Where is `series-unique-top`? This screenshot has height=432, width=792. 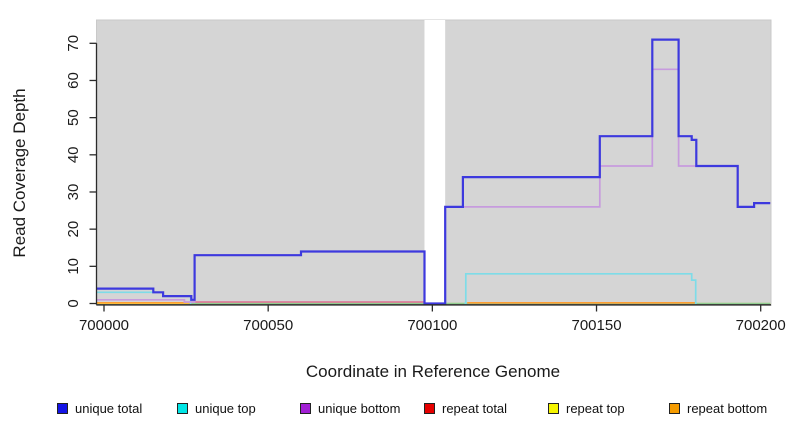 series-unique-top is located at coordinates (580, 288).